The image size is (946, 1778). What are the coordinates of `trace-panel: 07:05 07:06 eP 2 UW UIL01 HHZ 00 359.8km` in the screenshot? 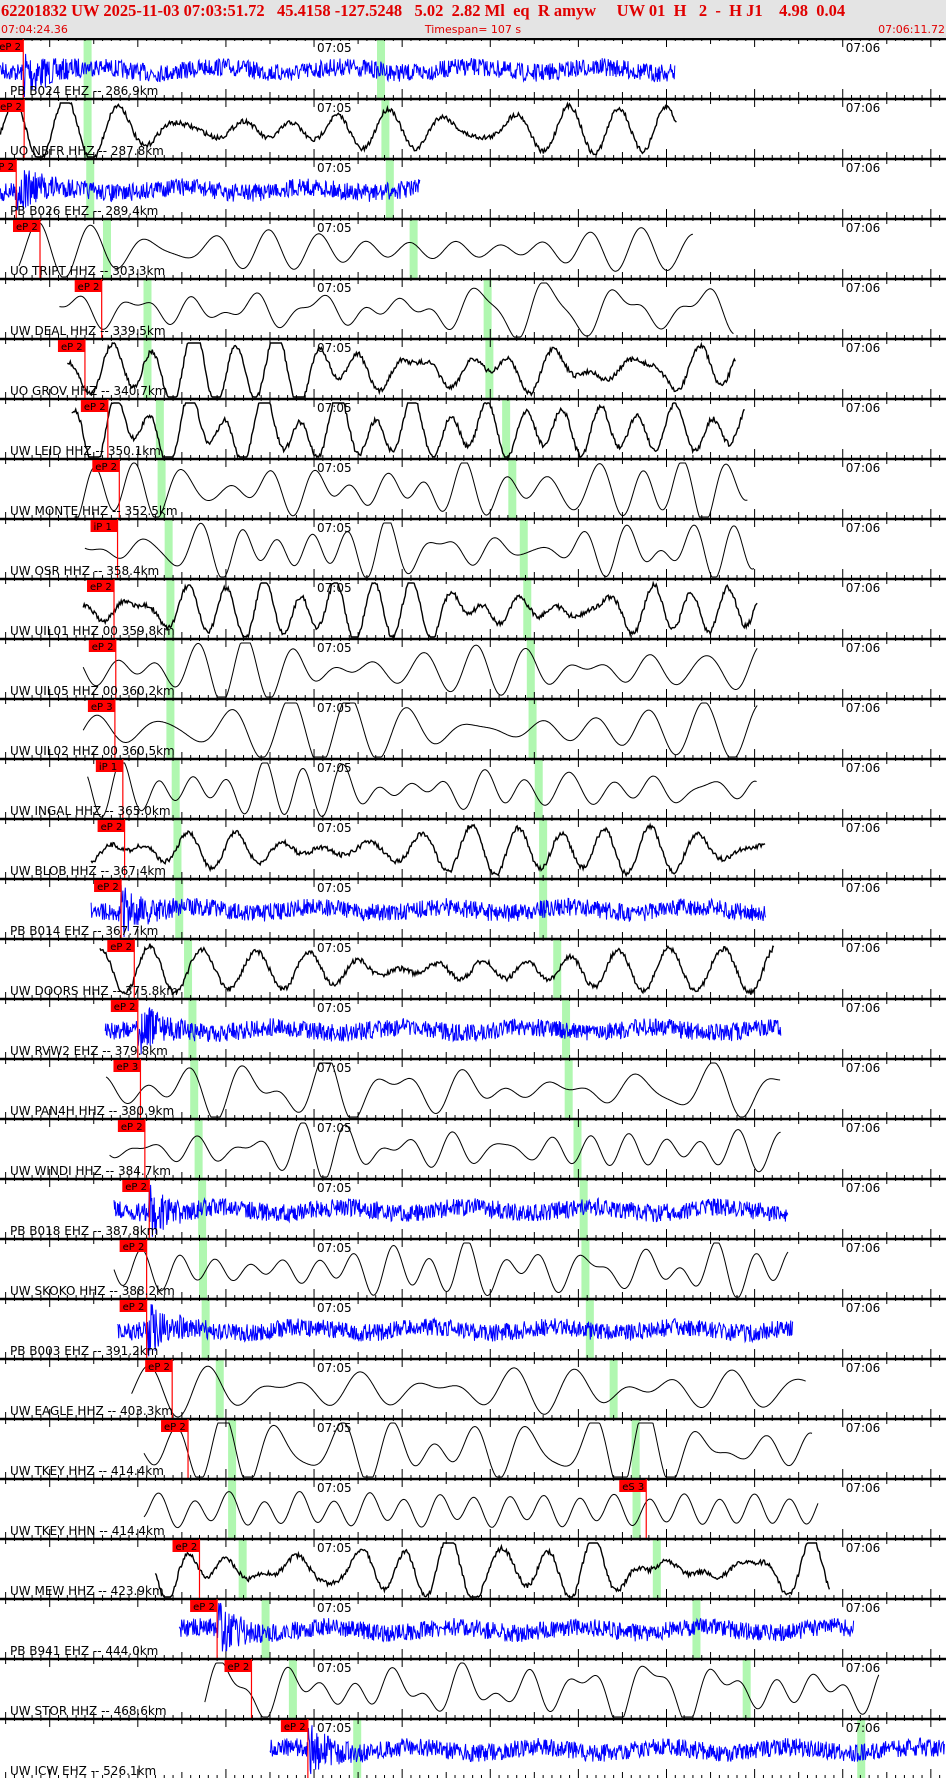 It's located at (473, 608).